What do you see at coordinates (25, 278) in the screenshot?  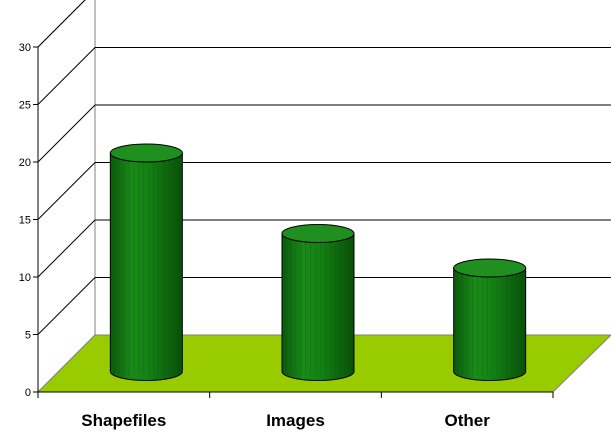 I see `y-tick-label: 10` at bounding box center [25, 278].